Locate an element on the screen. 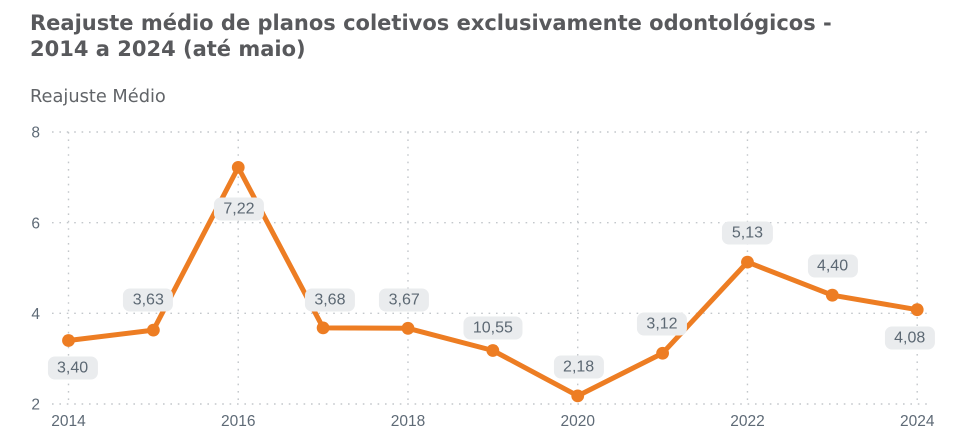 This screenshot has width=954, height=446. y-axis-tick-label: 6 is located at coordinates (35, 223).